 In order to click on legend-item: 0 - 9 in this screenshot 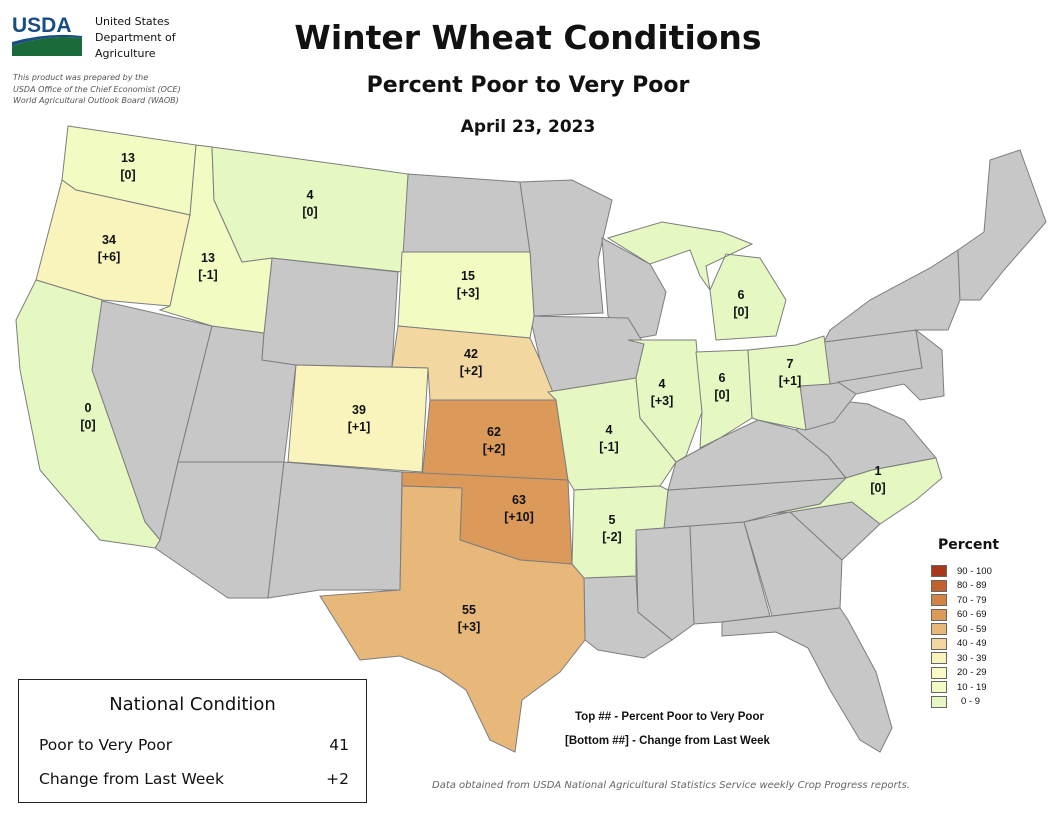, I will do `click(961, 702)`.